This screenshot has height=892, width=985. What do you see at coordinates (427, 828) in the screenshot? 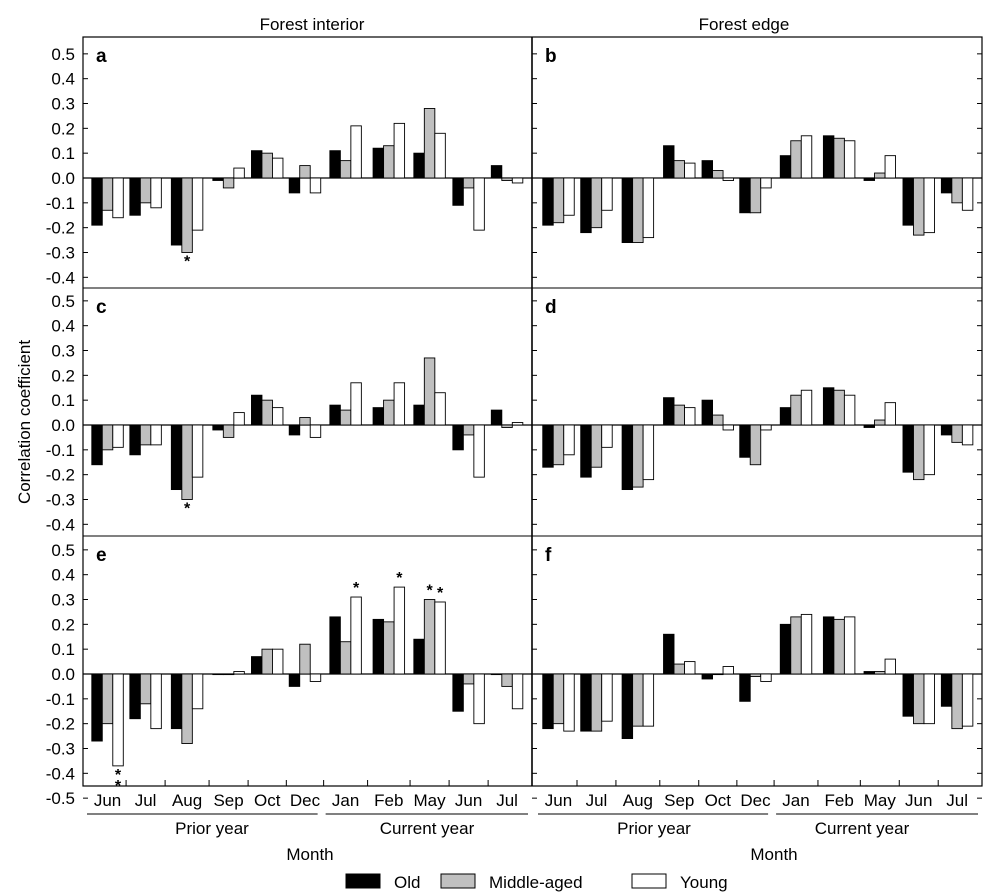
I see `period-label-current-left: Current year` at bounding box center [427, 828].